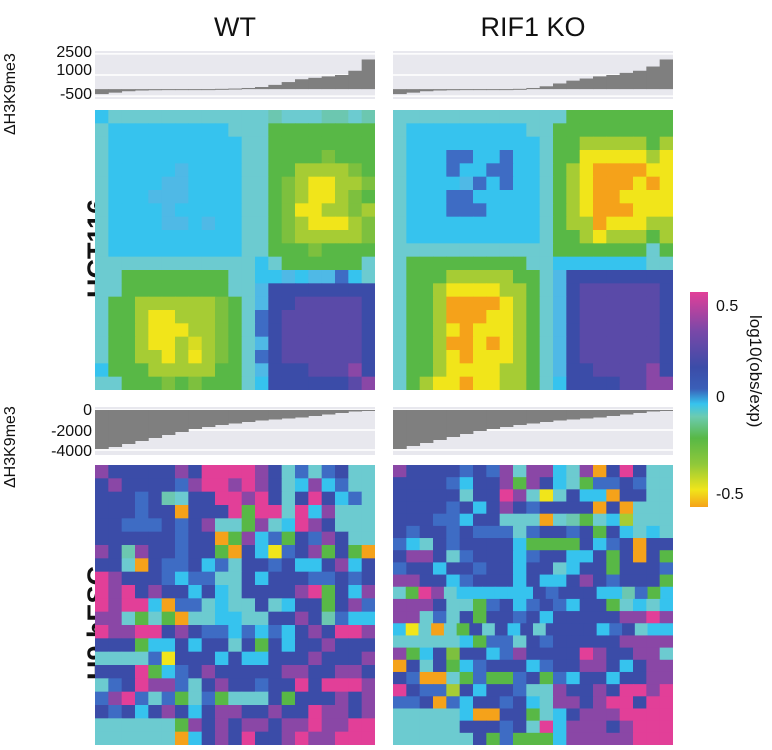 The image size is (772, 750). Describe the element at coordinates (533, 605) in the screenshot. I see `heatmap-h9-ko-svg` at that location.